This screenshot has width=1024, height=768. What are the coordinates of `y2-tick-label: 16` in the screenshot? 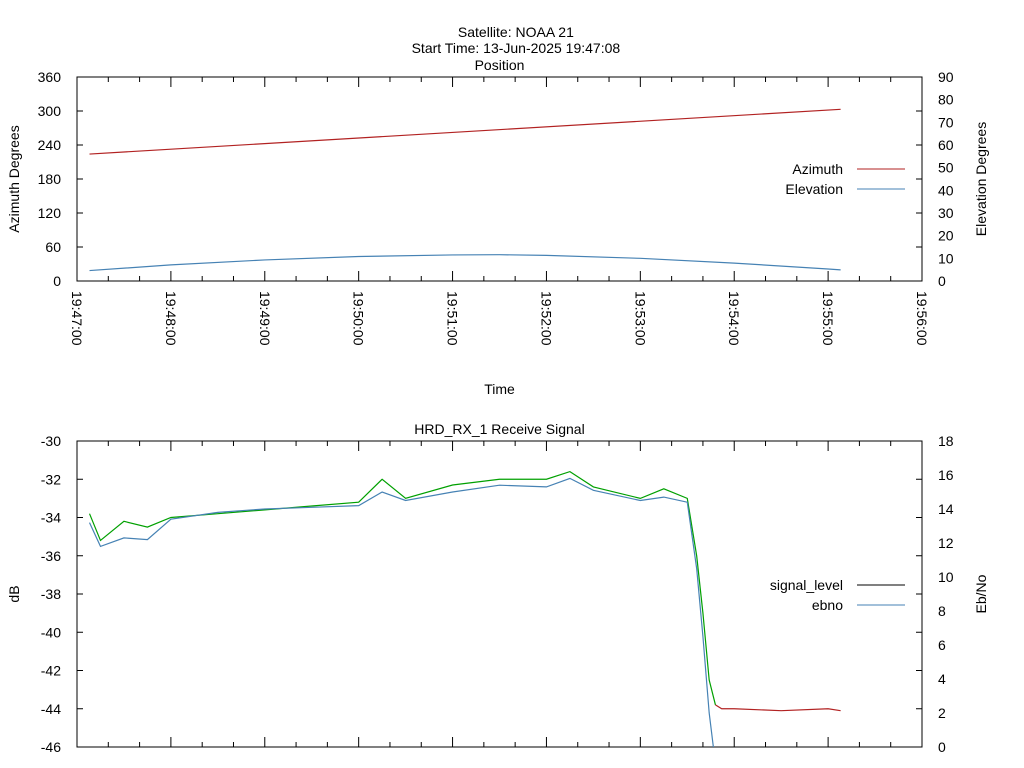 It's located at (946, 475).